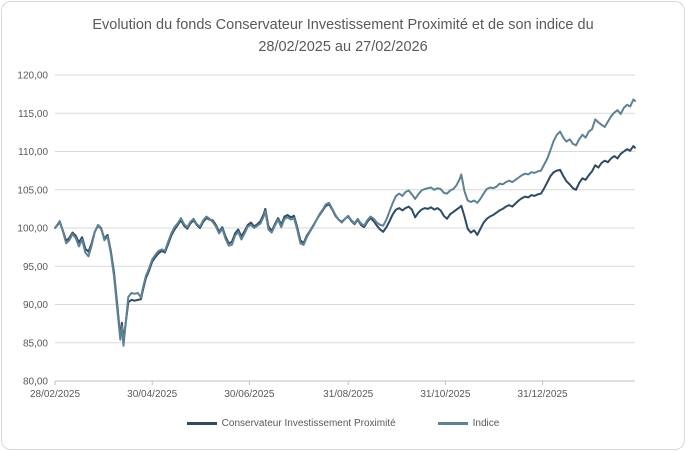 This screenshot has width=686, height=451. I want to click on legend-item-label: Indice, so click(486, 423).